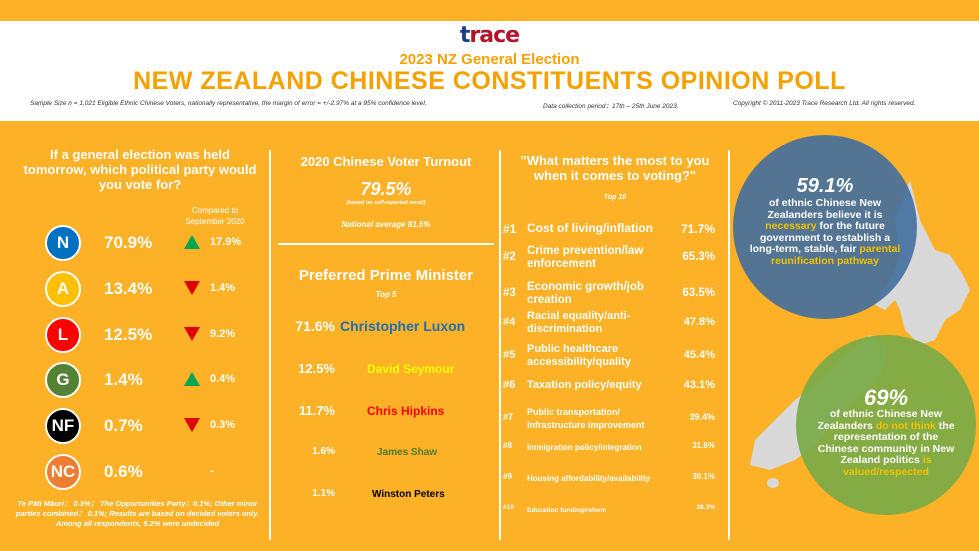  Describe the element at coordinates (509, 293) in the screenshot. I see `issue-rank: #3` at that location.